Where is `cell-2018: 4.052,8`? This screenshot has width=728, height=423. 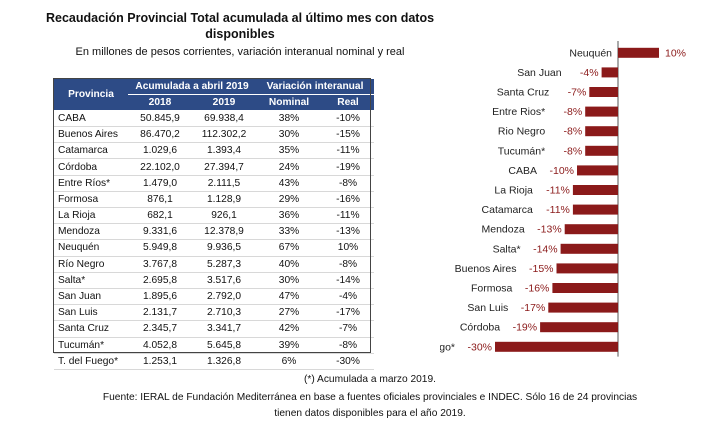 cell-2018: 4.052,8 is located at coordinates (160, 345).